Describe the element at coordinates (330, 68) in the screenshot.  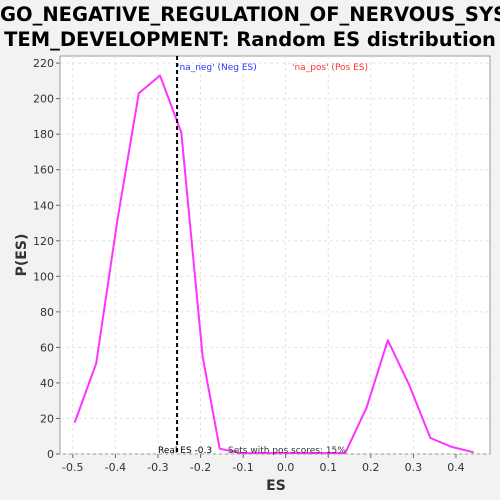
I see `pos-es-label: 'na_pos' (Pos ES)` at that location.